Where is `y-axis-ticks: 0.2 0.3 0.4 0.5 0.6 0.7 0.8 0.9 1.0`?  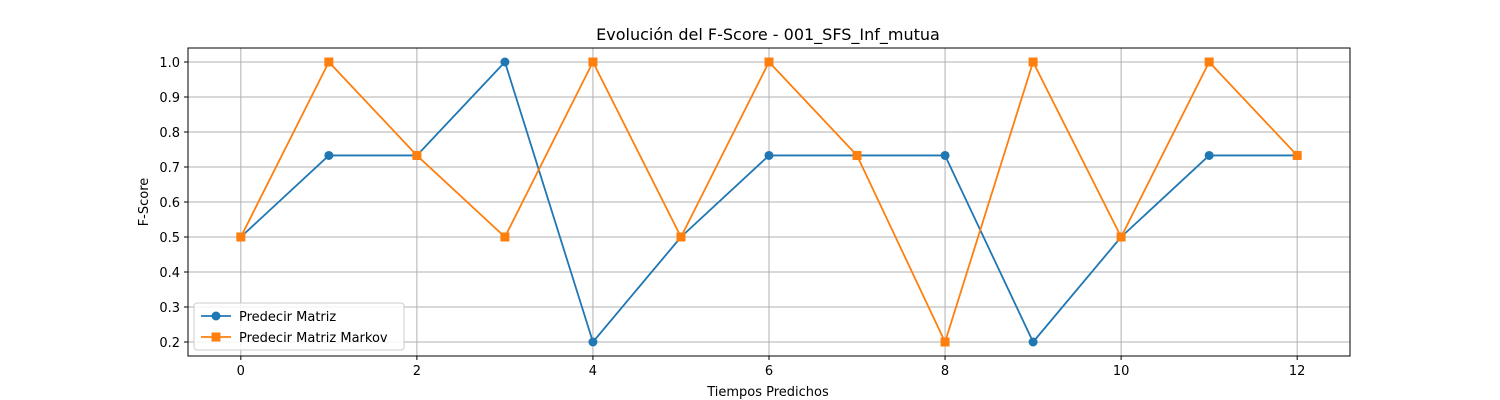
y-axis-ticks: 0.2 0.3 0.4 0.5 0.6 0.7 0.8 0.9 1.0 is located at coordinates (173, 203).